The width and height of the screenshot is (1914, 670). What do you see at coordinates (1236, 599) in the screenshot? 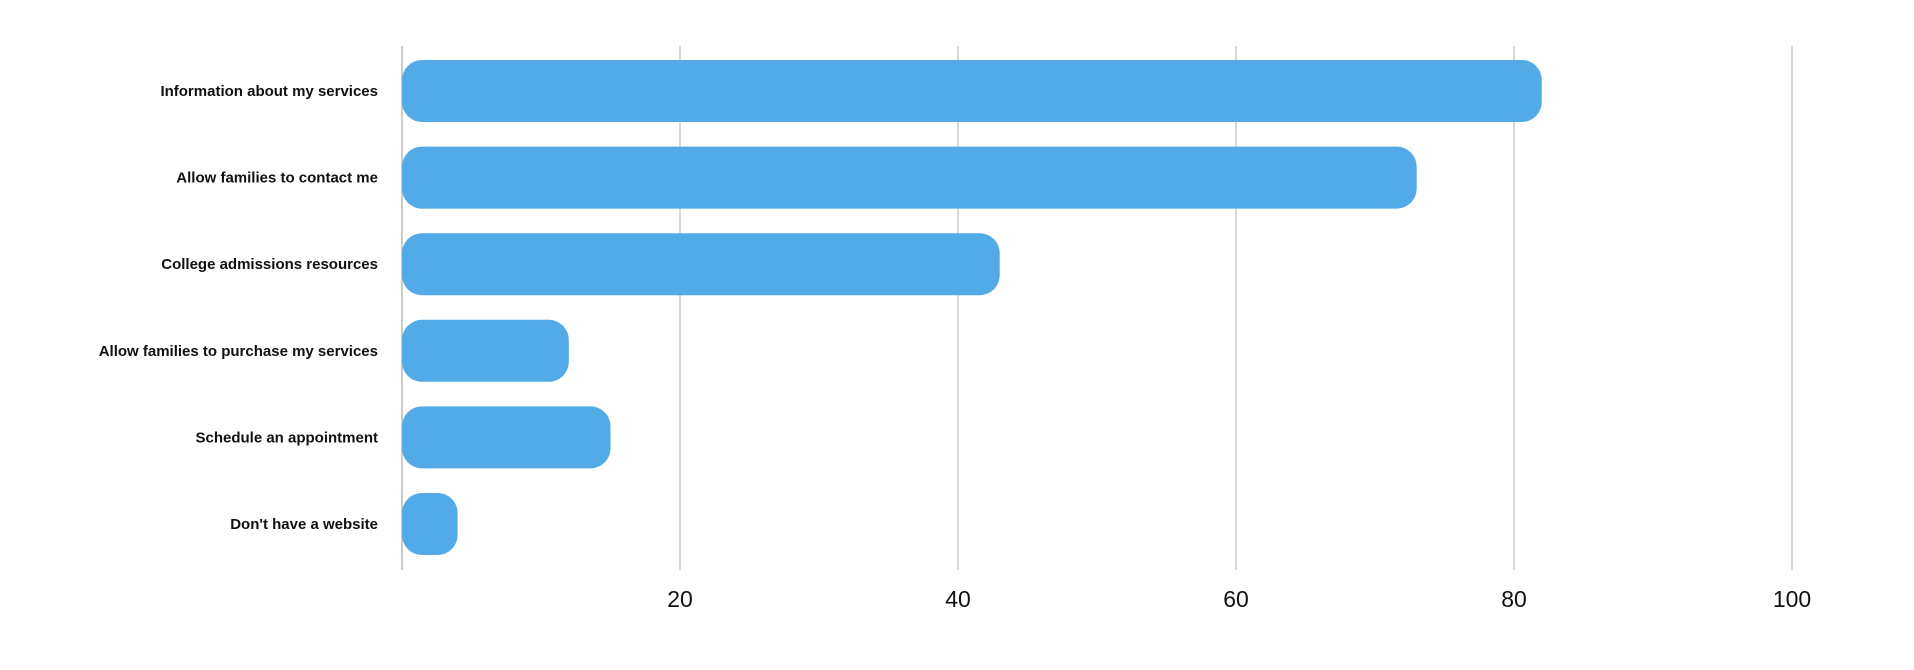
I see `x-tick-label-60: 60` at bounding box center [1236, 599].